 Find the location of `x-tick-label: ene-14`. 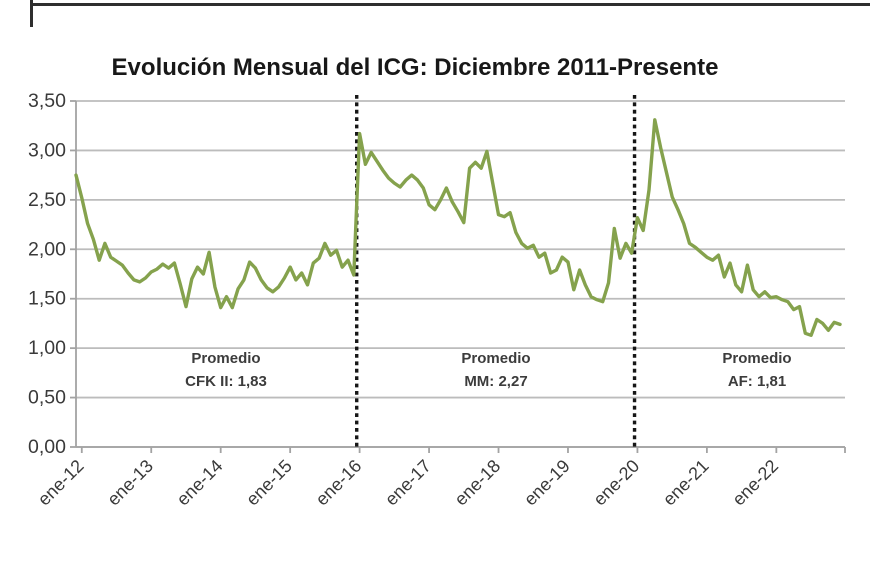

x-tick-label: ene-14 is located at coordinates (200, 483).